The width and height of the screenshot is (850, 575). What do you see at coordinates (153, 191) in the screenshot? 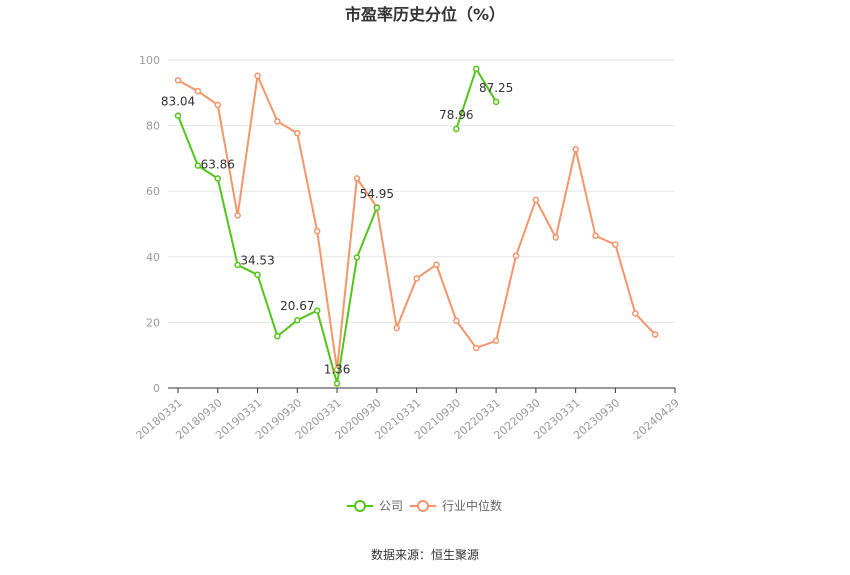
I see `y-tick-label: 60` at bounding box center [153, 191].